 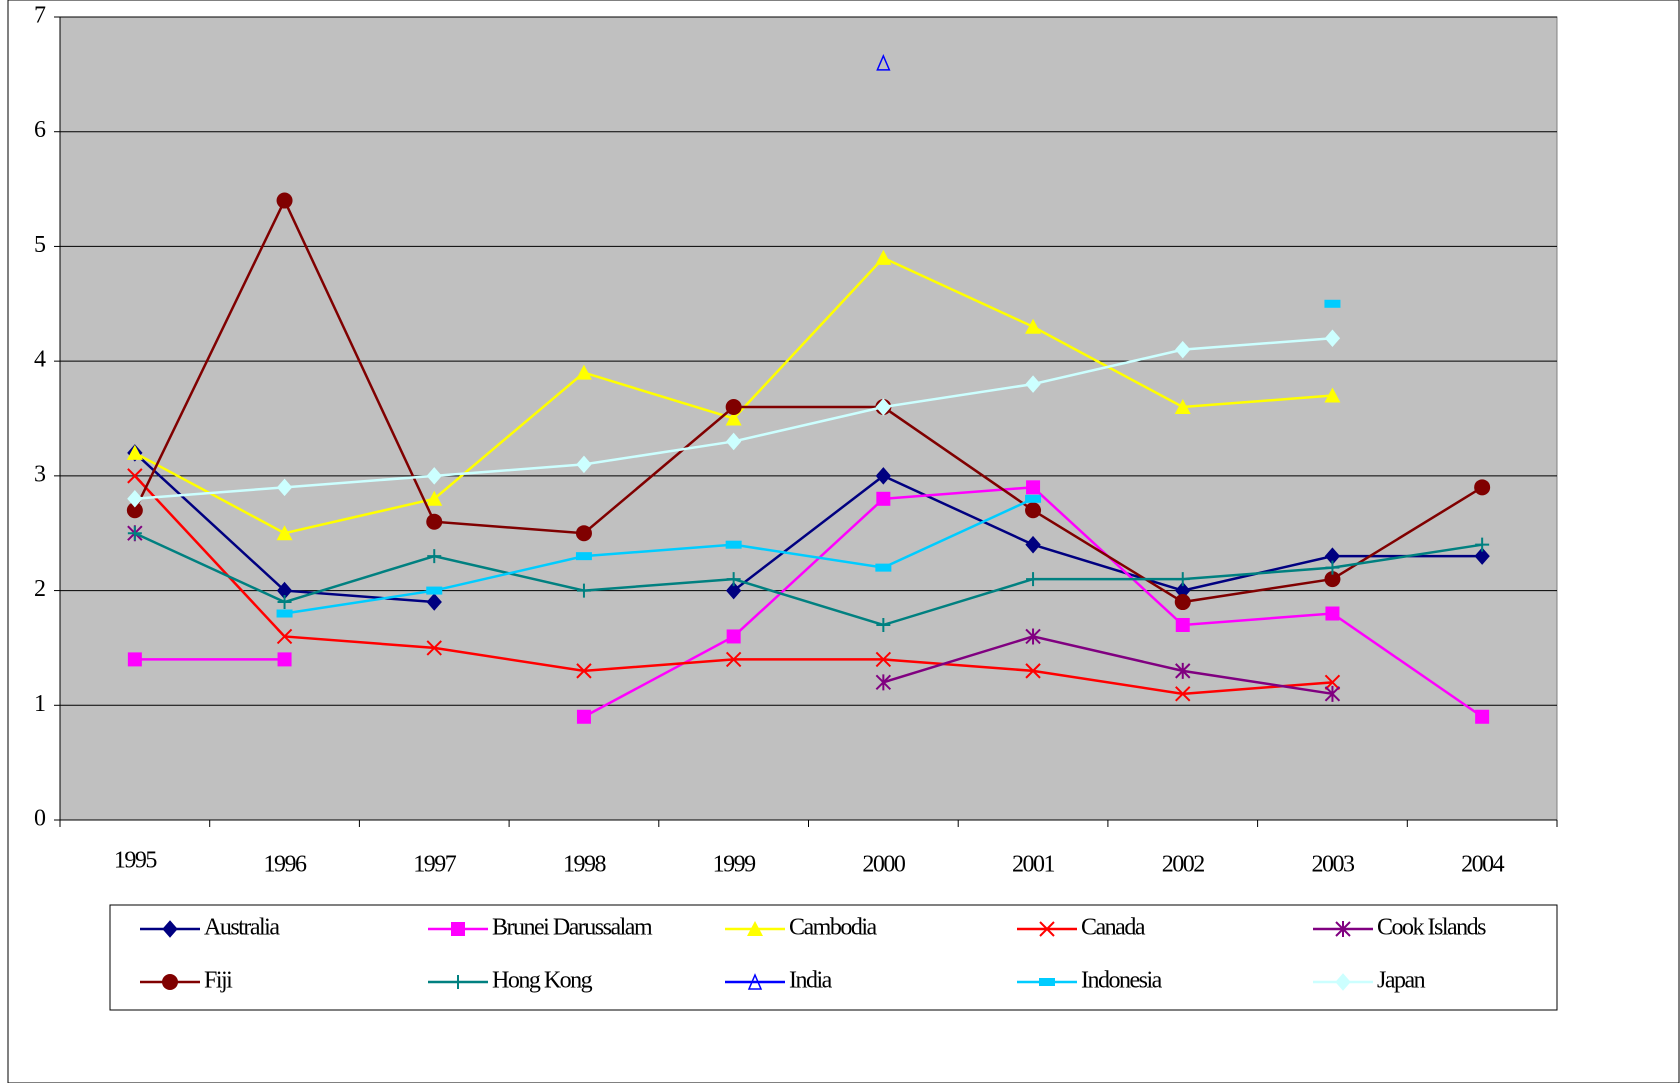 What do you see at coordinates (833, 928) in the screenshot?
I see `legend-label: Cambodia` at bounding box center [833, 928].